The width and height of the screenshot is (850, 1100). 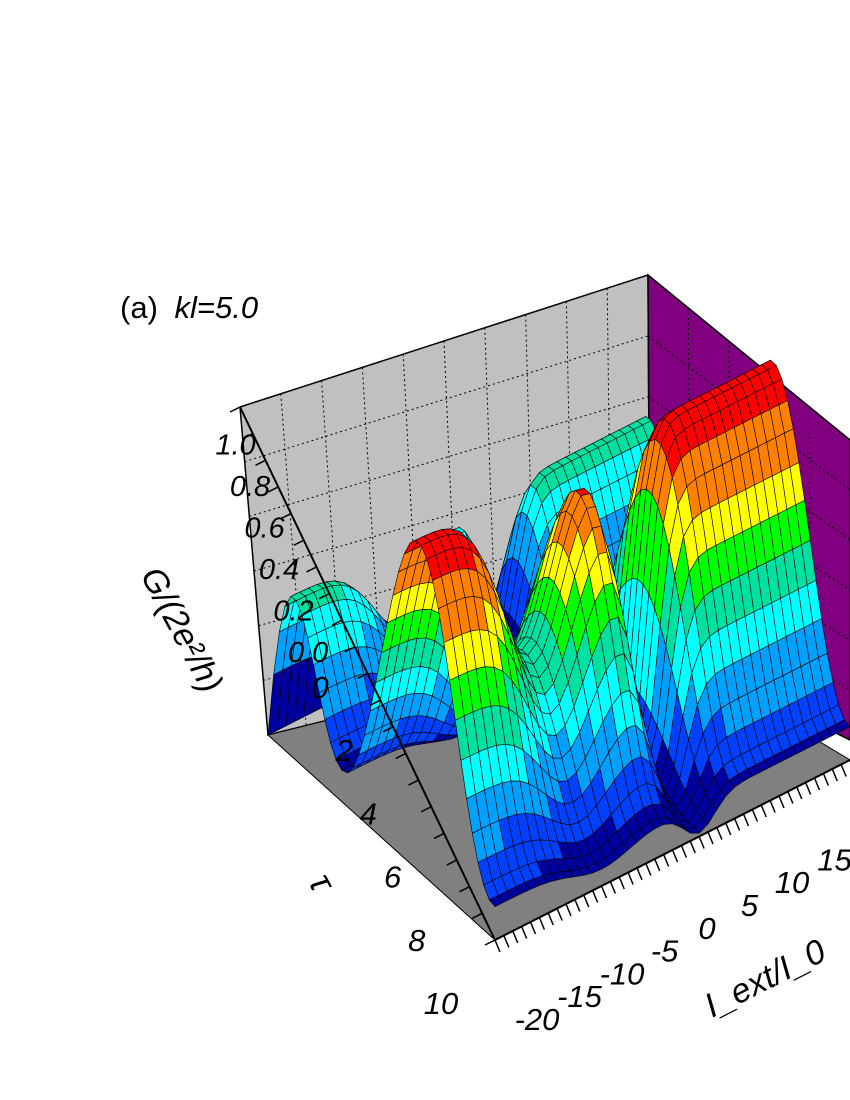 I want to click on panel-label: (a) kl=5.0, so click(x=189, y=307).